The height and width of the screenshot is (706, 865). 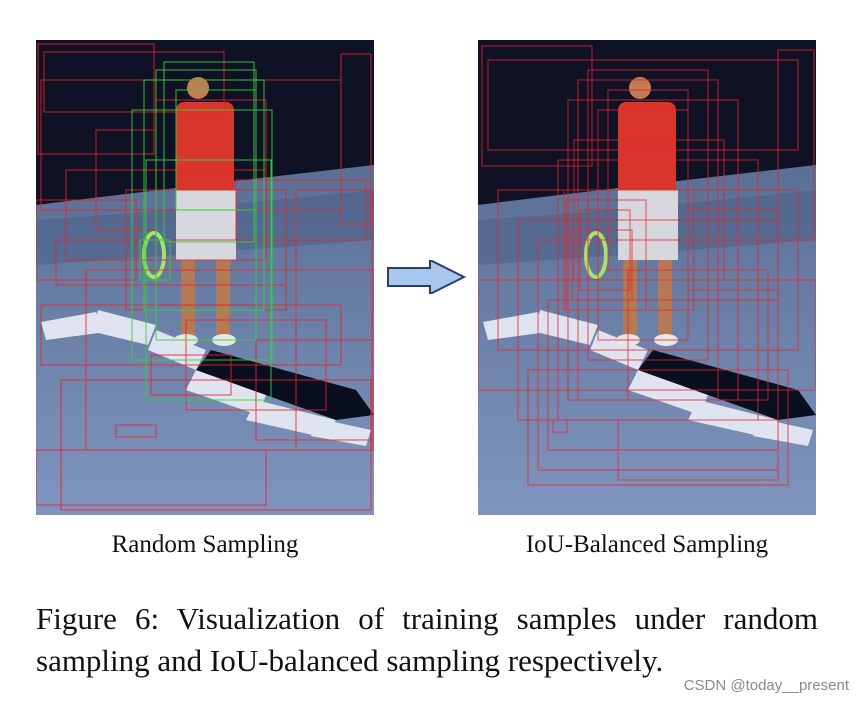 What do you see at coordinates (766, 685) in the screenshot?
I see `watermark: CSDN @today__present` at bounding box center [766, 685].